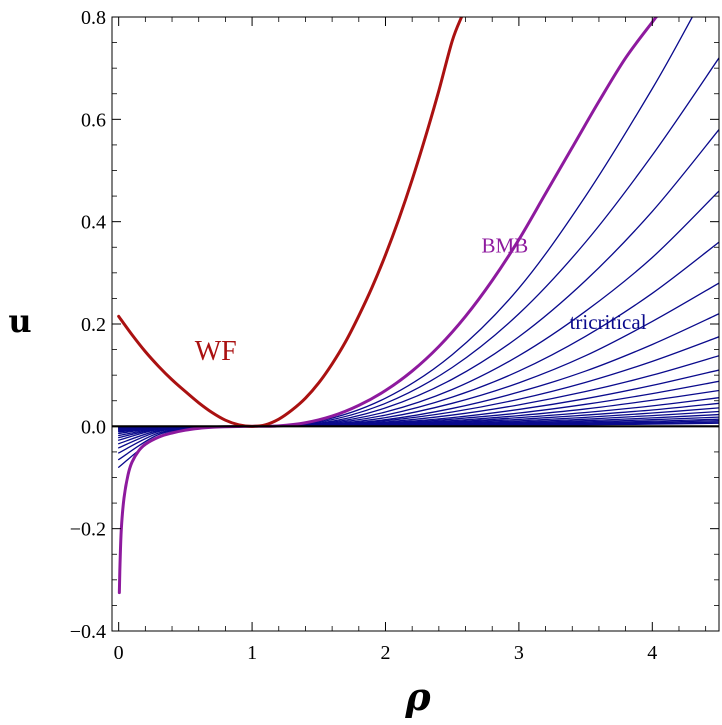 The width and height of the screenshot is (722, 725). What do you see at coordinates (385, 653) in the screenshot?
I see `x-tick-label: 2` at bounding box center [385, 653].